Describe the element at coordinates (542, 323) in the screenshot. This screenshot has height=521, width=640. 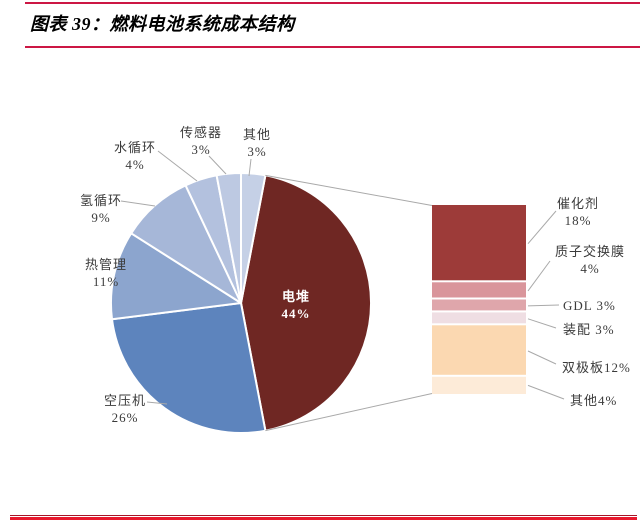
I see `bar-label-leader-assembly` at that location.